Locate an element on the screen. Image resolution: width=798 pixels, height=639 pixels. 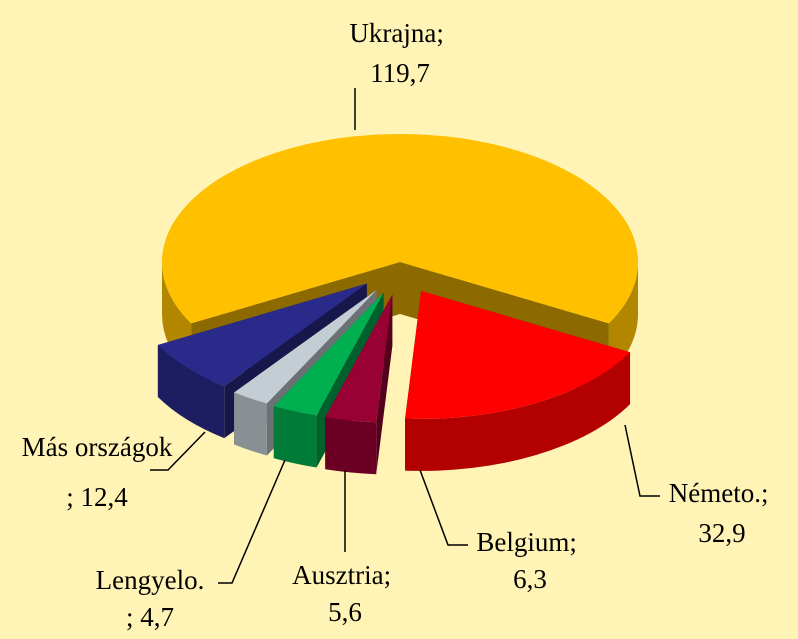
data-label: Belgium; is located at coordinates (529, 542).